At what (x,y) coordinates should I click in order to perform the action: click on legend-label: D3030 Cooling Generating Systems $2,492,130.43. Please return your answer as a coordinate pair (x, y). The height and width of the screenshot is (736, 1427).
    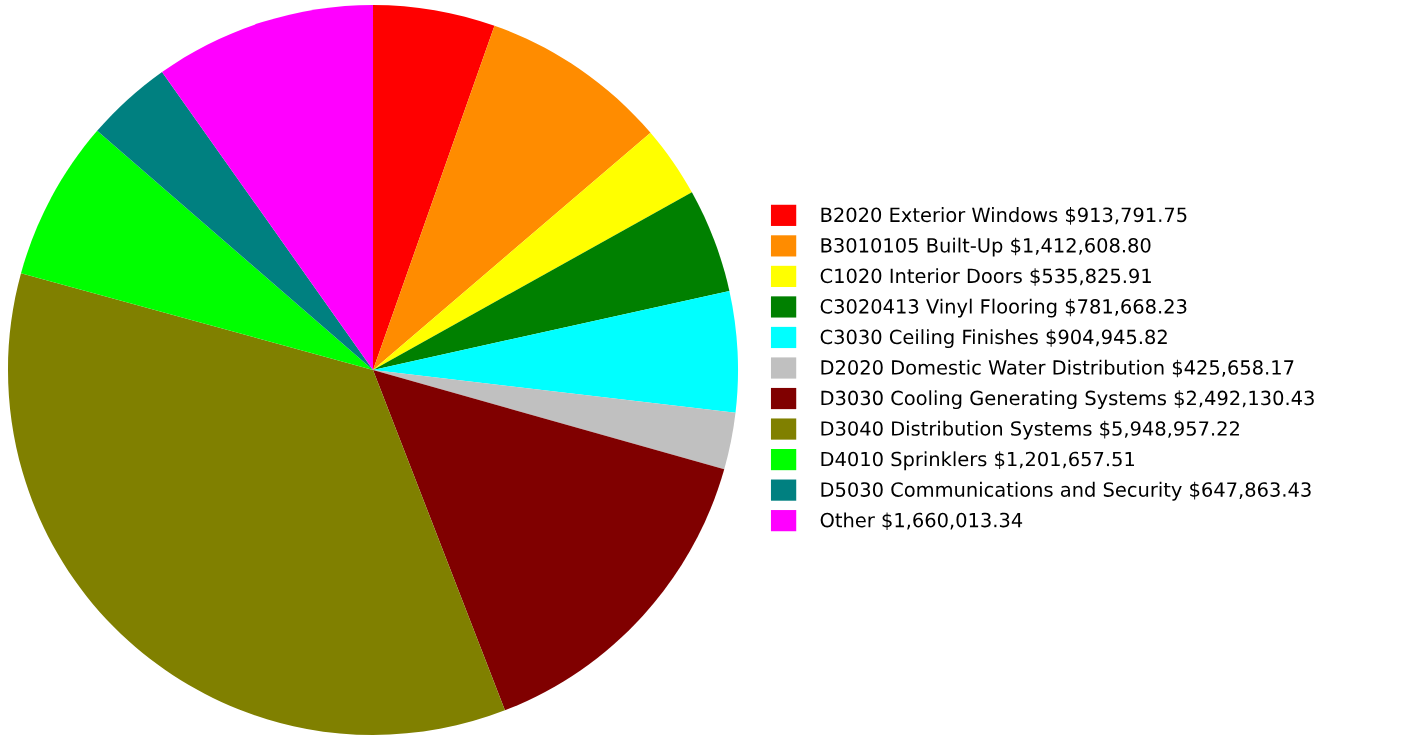
    Looking at the image, I should click on (1067, 400).